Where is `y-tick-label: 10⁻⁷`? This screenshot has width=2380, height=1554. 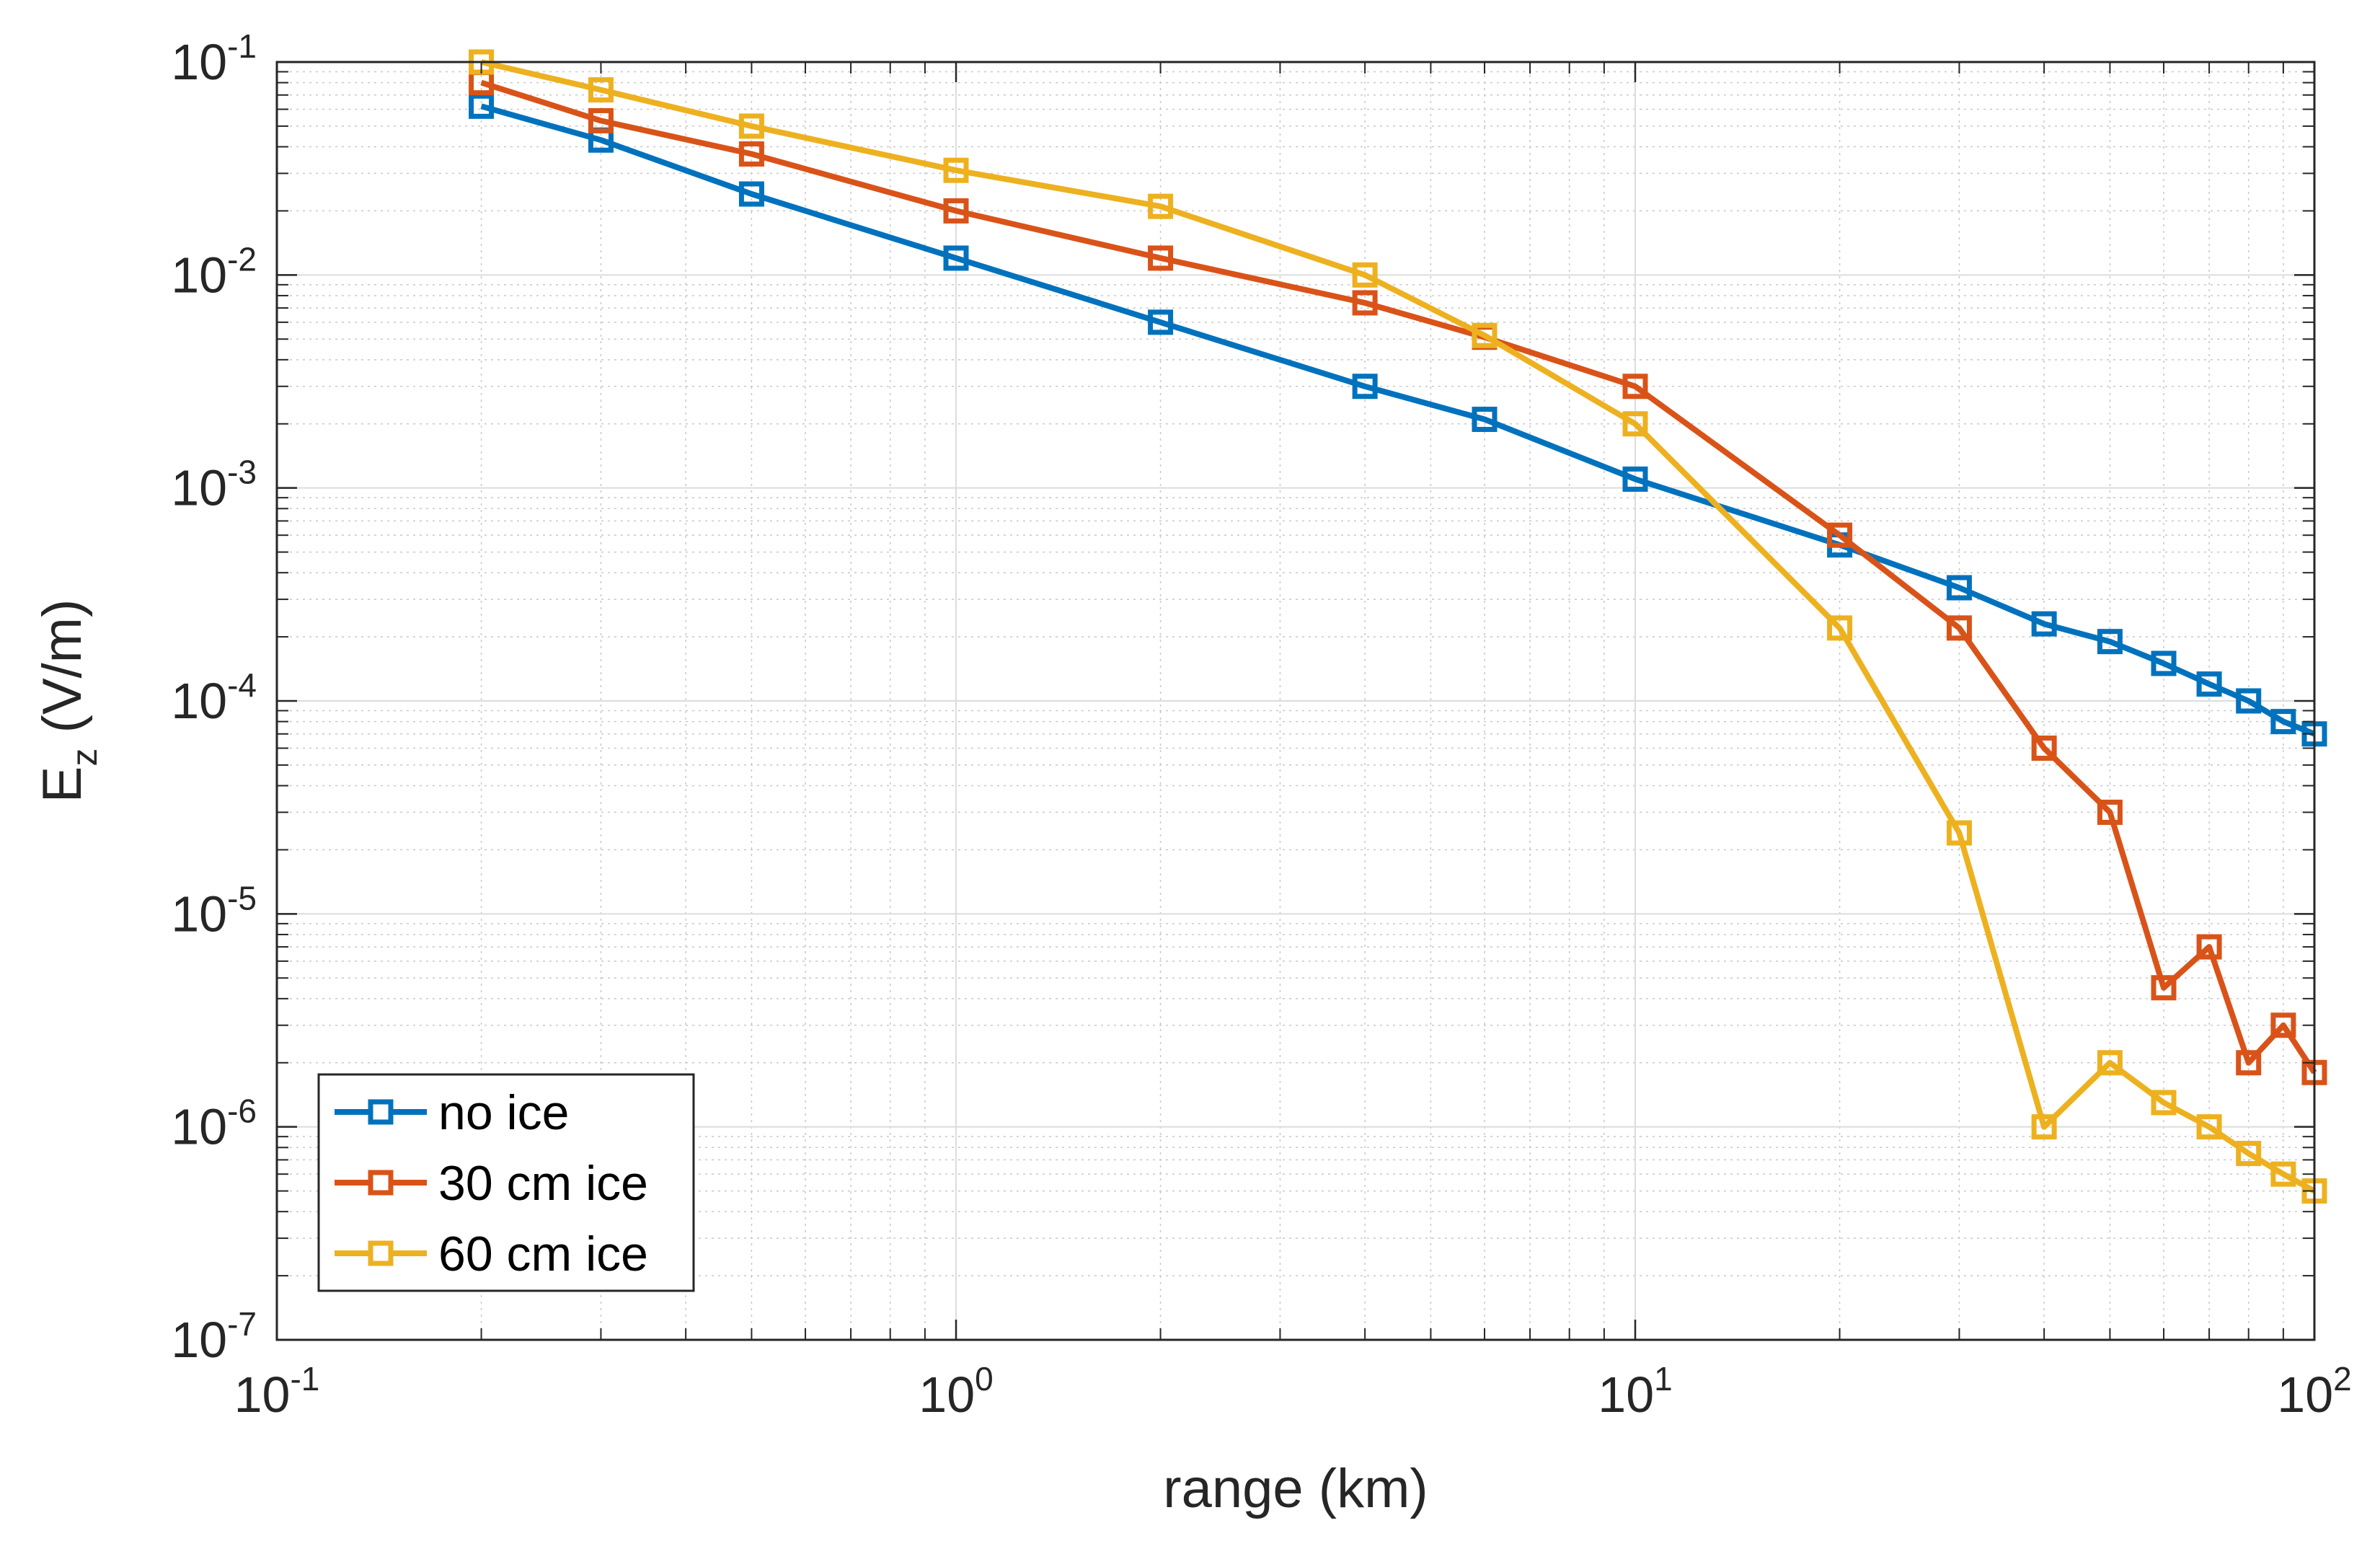 y-tick-label: 10⁻⁷ is located at coordinates (214, 1337).